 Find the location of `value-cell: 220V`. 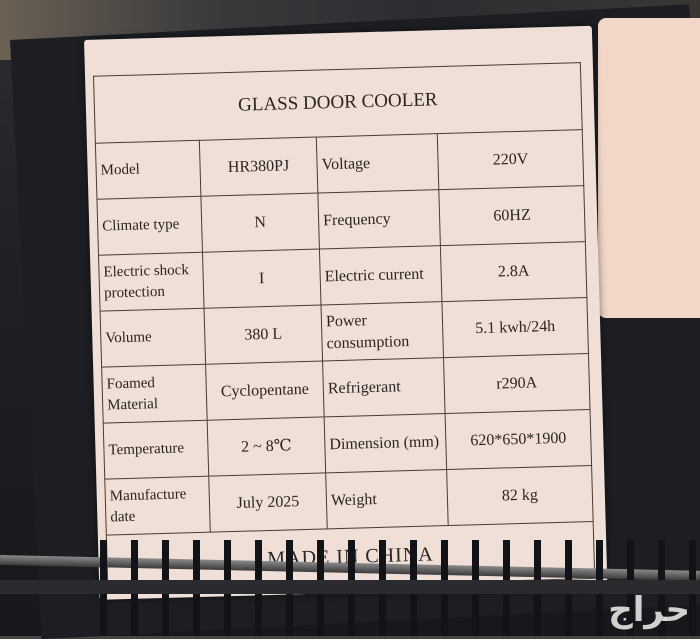

value-cell: 220V is located at coordinates (510, 159).